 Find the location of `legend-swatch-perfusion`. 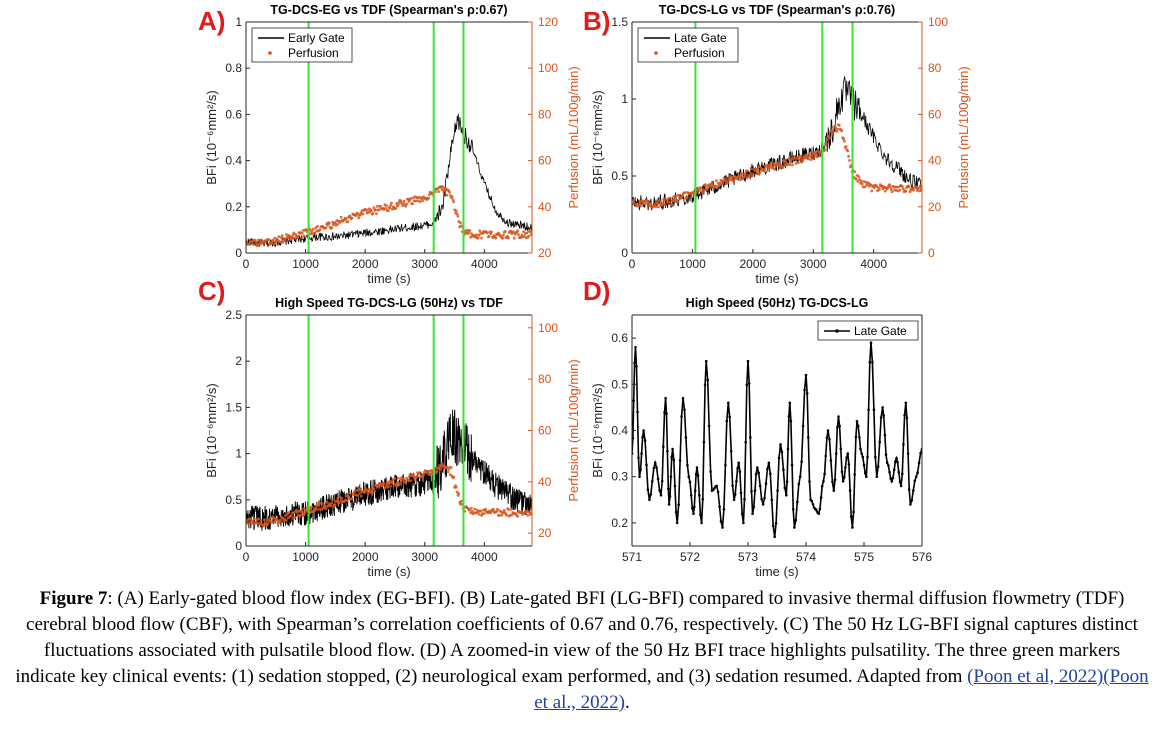

legend-swatch-perfusion is located at coordinates (270, 53).